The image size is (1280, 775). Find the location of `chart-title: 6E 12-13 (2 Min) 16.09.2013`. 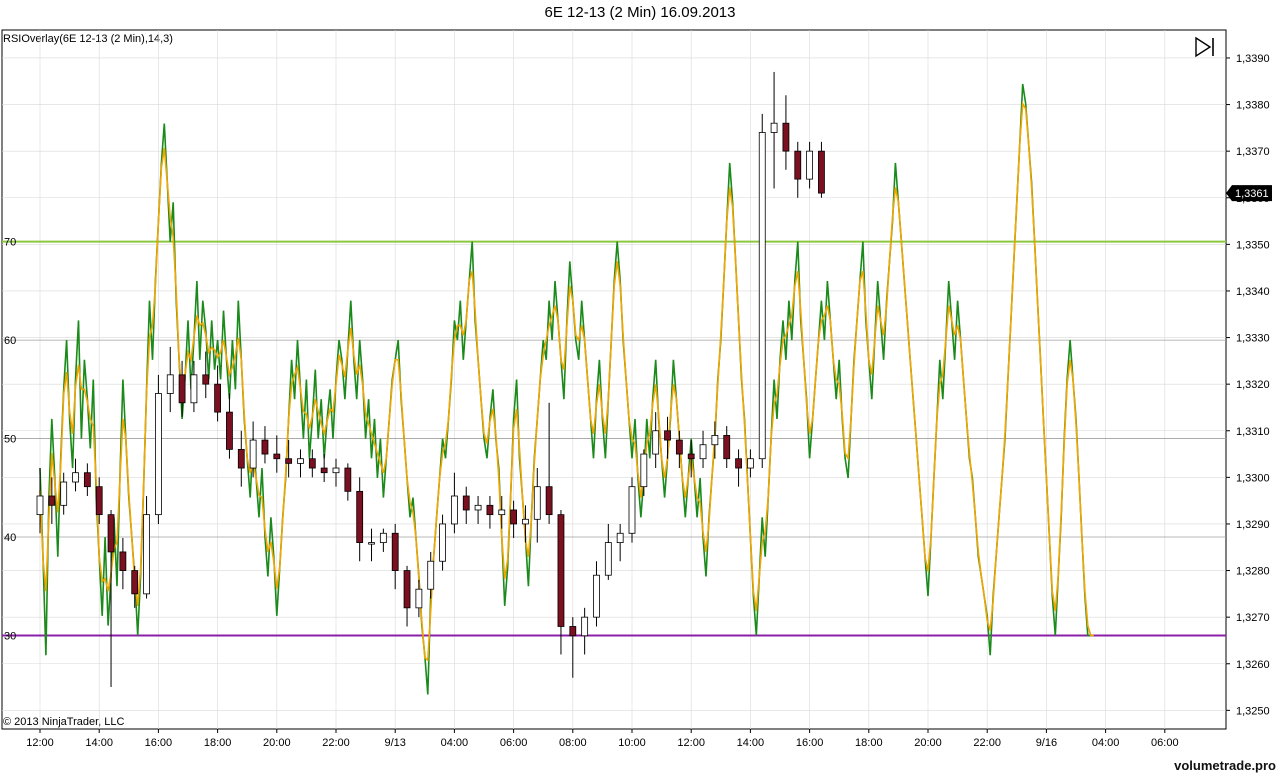

chart-title: 6E 12-13 (2 Min) 16.09.2013 is located at coordinates (640, 12).